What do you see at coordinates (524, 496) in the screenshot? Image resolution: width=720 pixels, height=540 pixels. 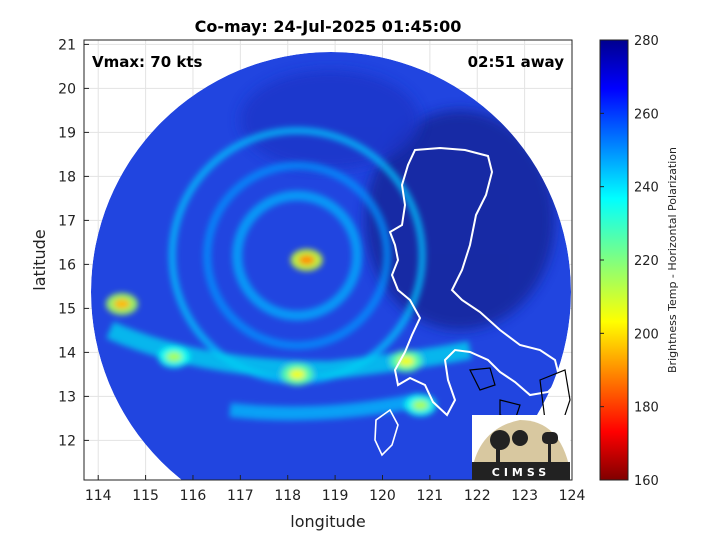 I see `x-tick-label: 123` at bounding box center [524, 496].